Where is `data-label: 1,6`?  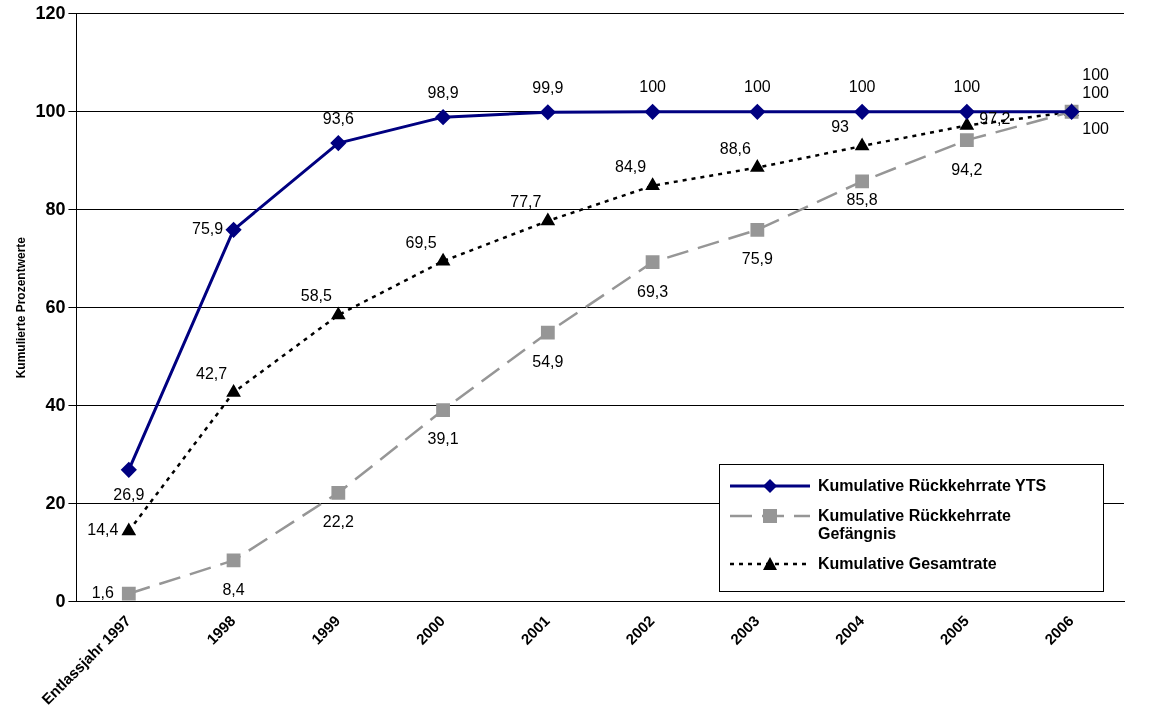 data-label: 1,6 is located at coordinates (103, 593).